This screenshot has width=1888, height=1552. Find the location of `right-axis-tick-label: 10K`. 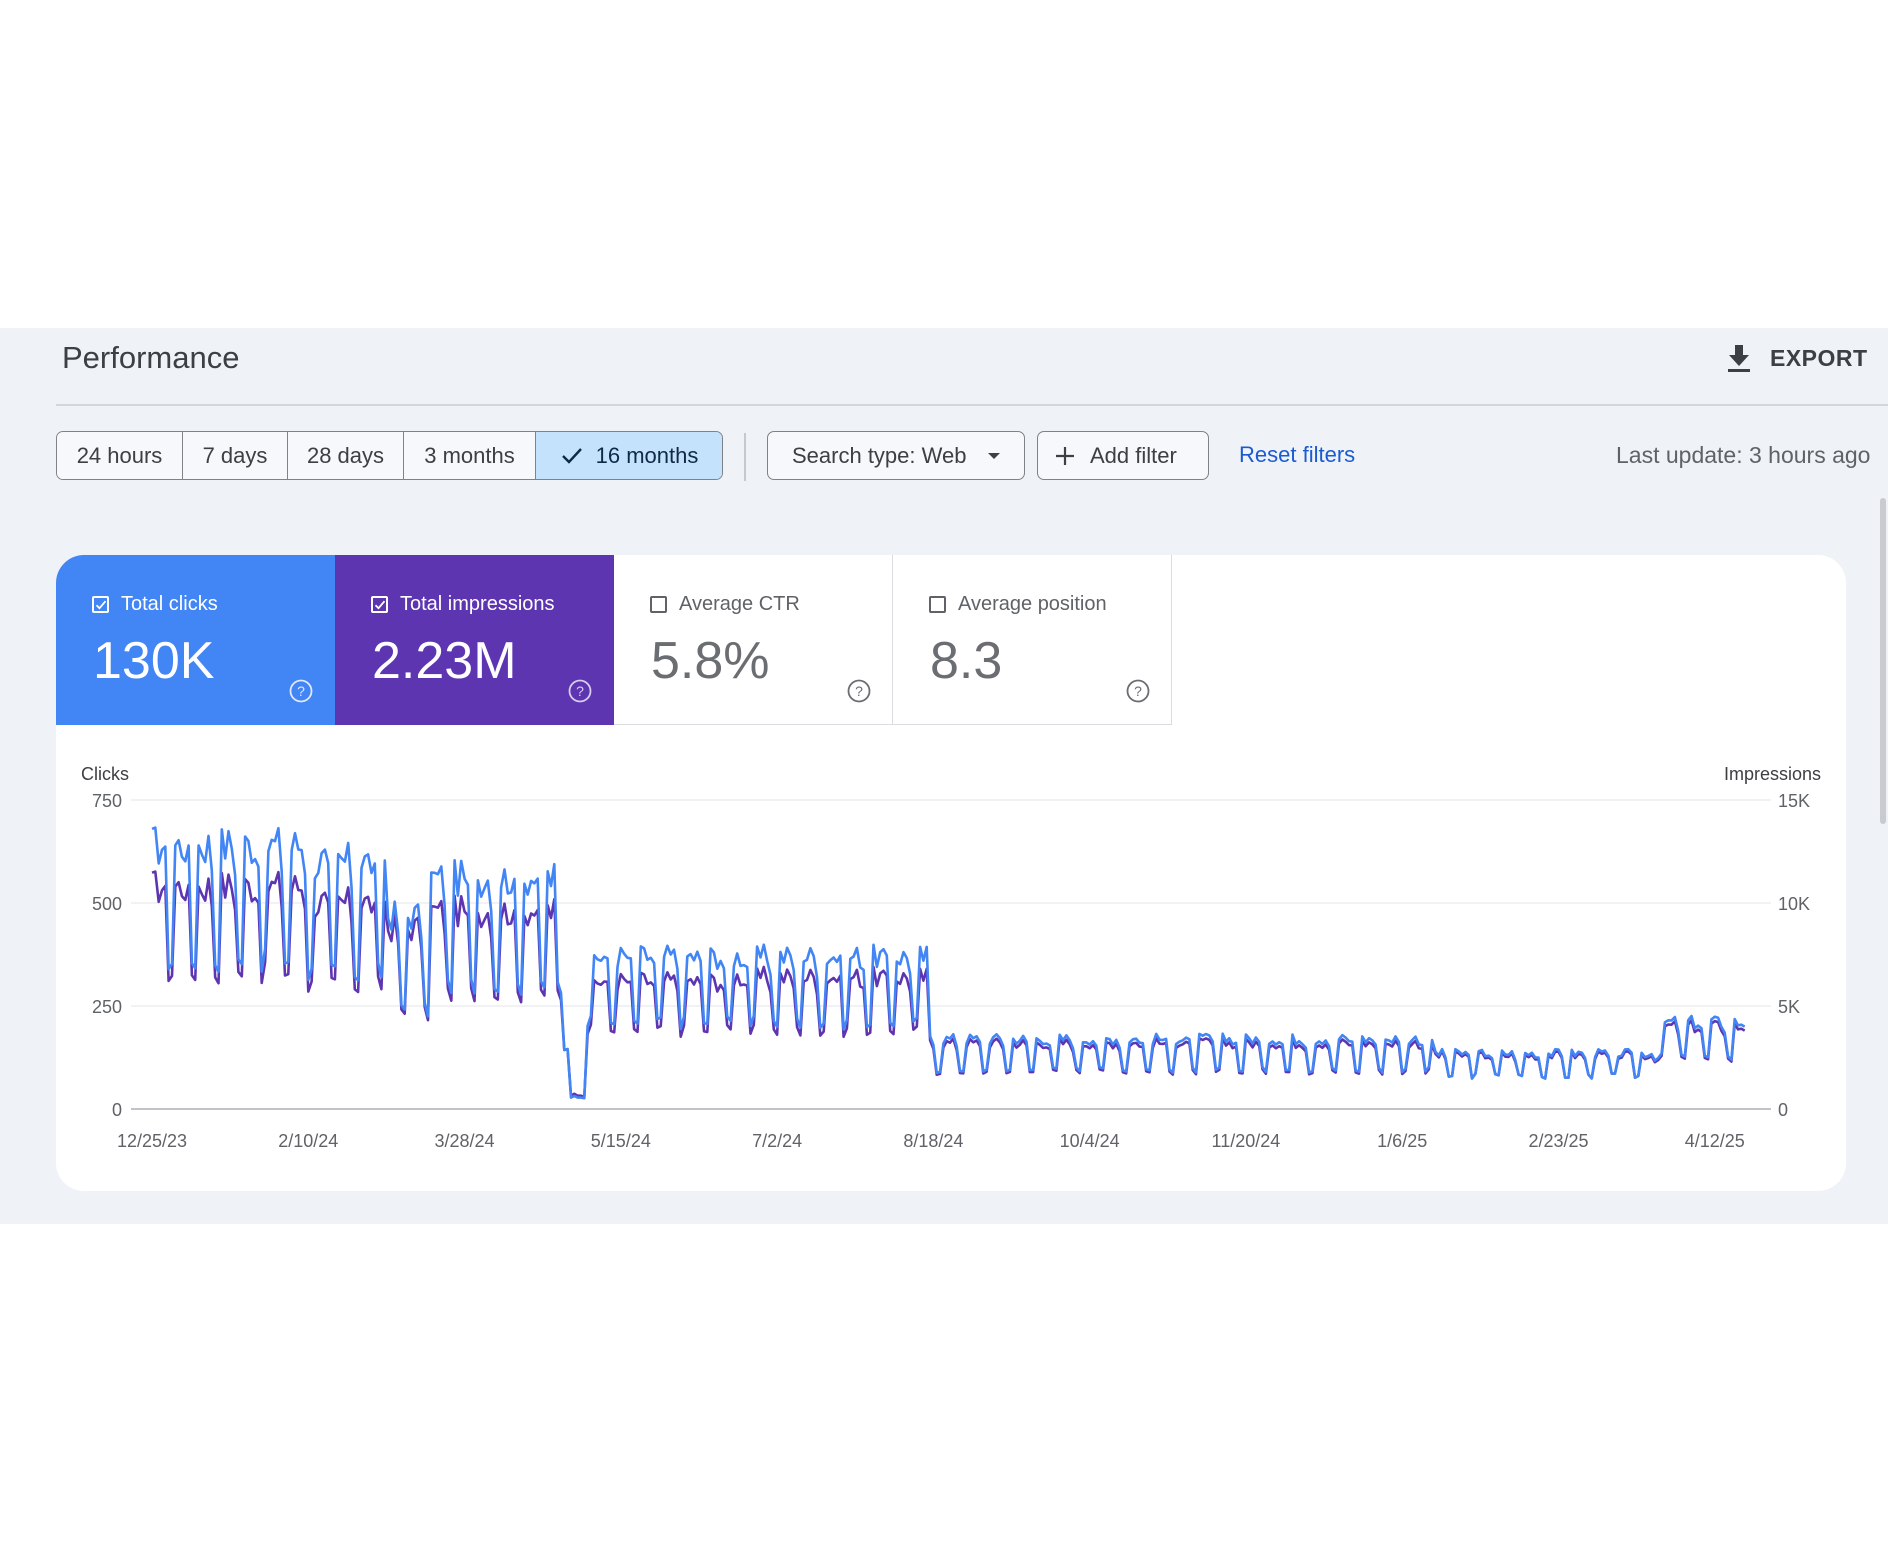

right-axis-tick-label: 10K is located at coordinates (1794, 904).